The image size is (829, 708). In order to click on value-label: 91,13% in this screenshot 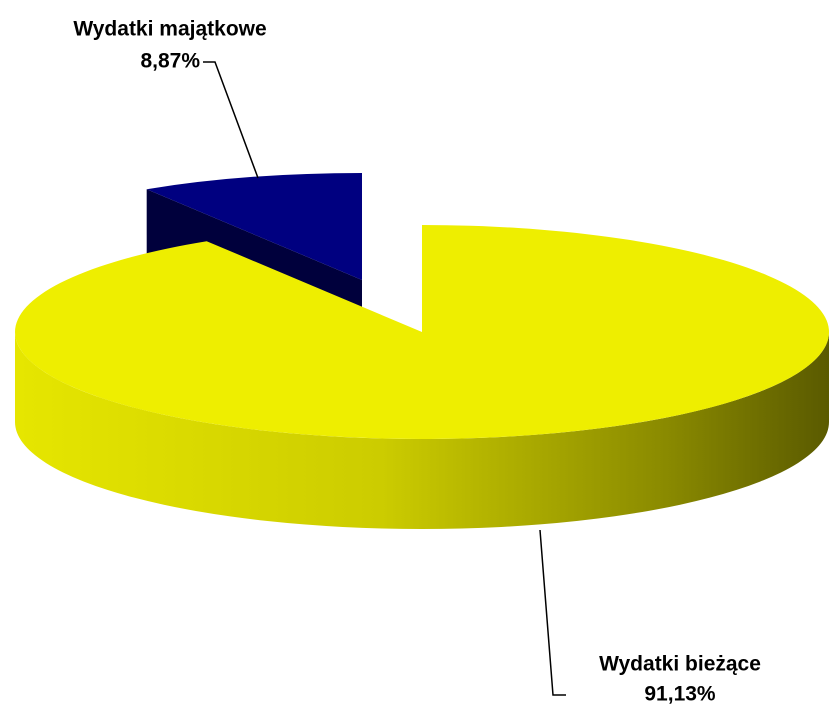, I will do `click(680, 694)`.